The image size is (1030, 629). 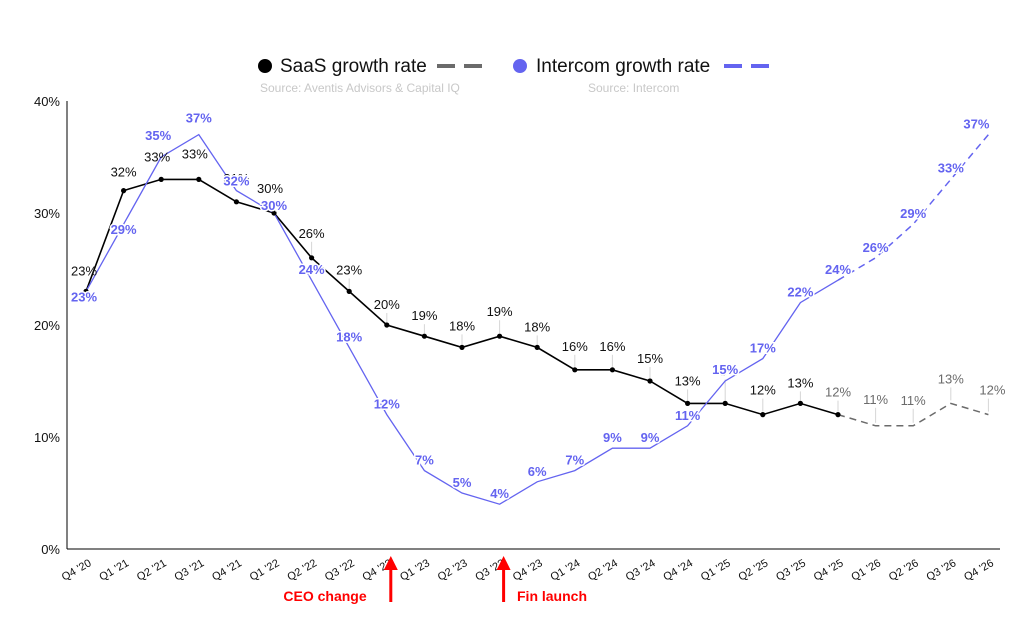 What do you see at coordinates (435, 580) in the screenshot?
I see `annotations: CEO change Fin launch` at bounding box center [435, 580].